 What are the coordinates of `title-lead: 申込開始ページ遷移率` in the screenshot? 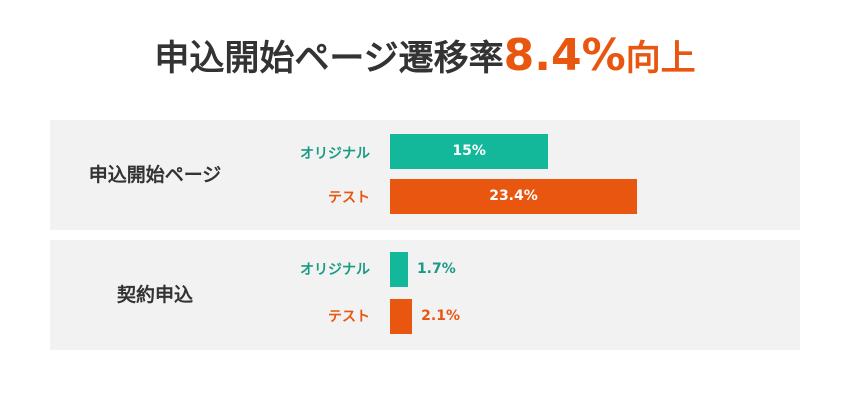 It's located at (329, 59).